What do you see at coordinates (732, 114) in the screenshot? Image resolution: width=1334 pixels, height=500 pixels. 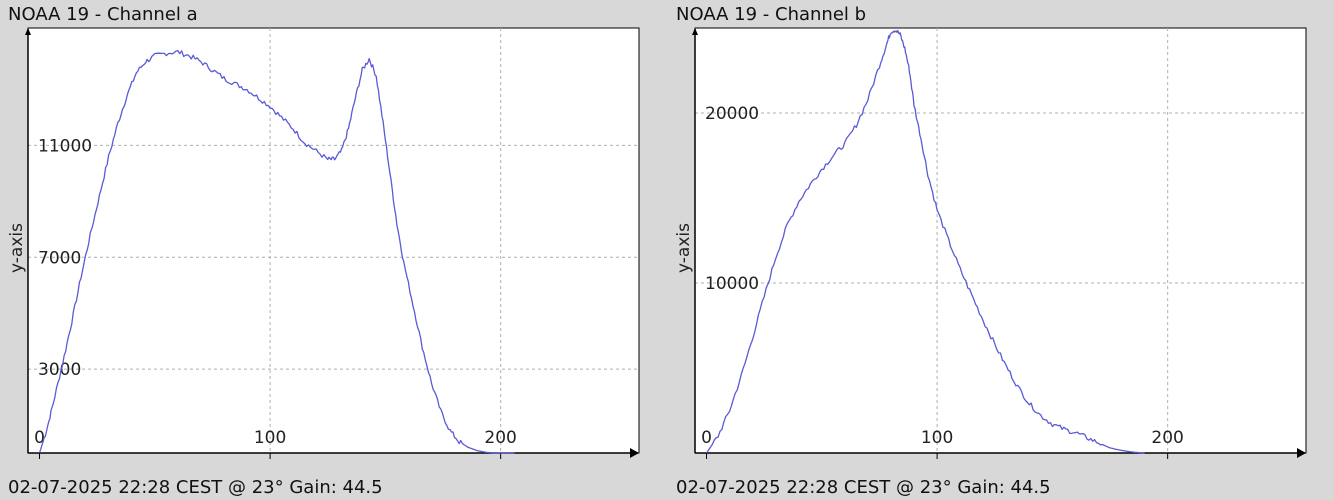 I see `y-tick-label: 20000` at bounding box center [732, 114].